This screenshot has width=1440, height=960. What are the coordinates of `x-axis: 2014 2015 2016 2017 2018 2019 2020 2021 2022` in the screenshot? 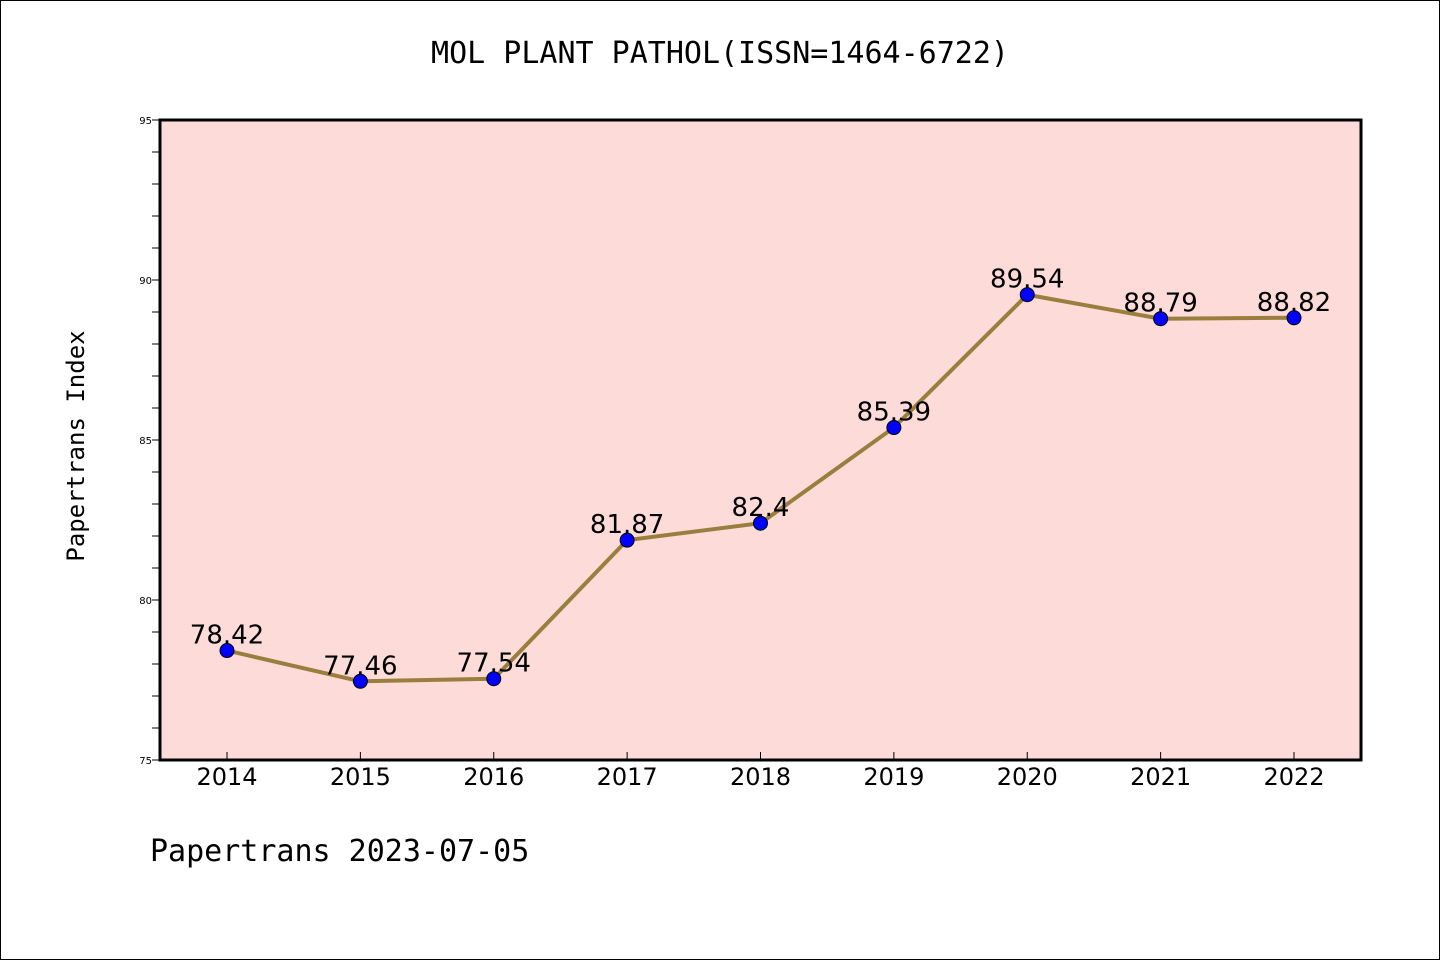 It's located at (760, 771).